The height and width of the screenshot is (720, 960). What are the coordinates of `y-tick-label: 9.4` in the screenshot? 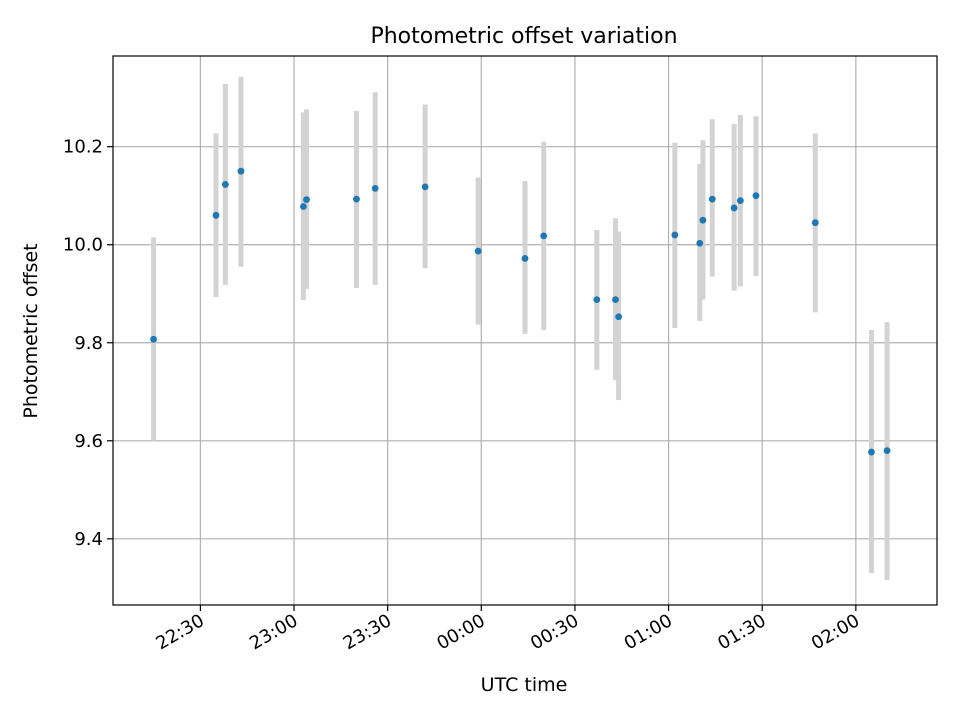 It's located at (88, 539).